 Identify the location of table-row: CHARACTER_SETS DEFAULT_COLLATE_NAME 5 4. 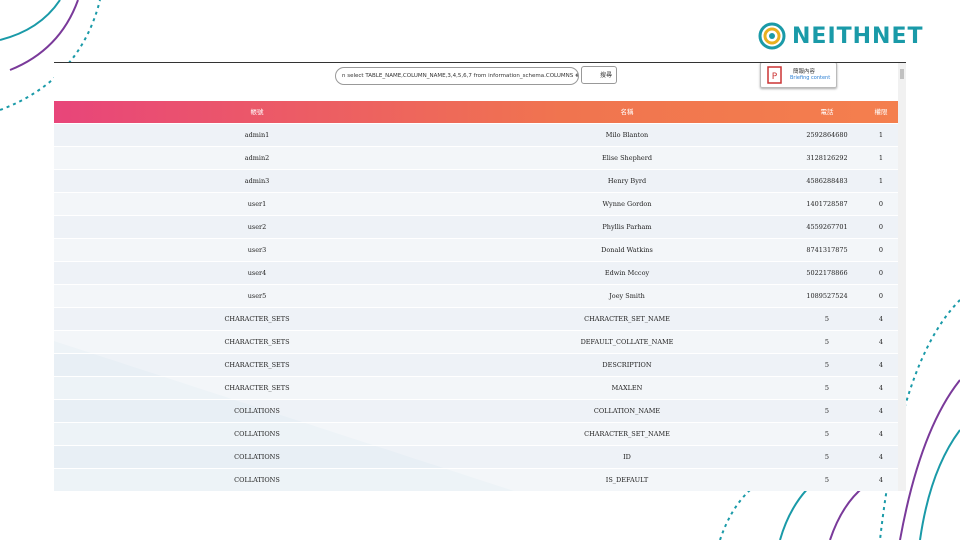
(476, 342).